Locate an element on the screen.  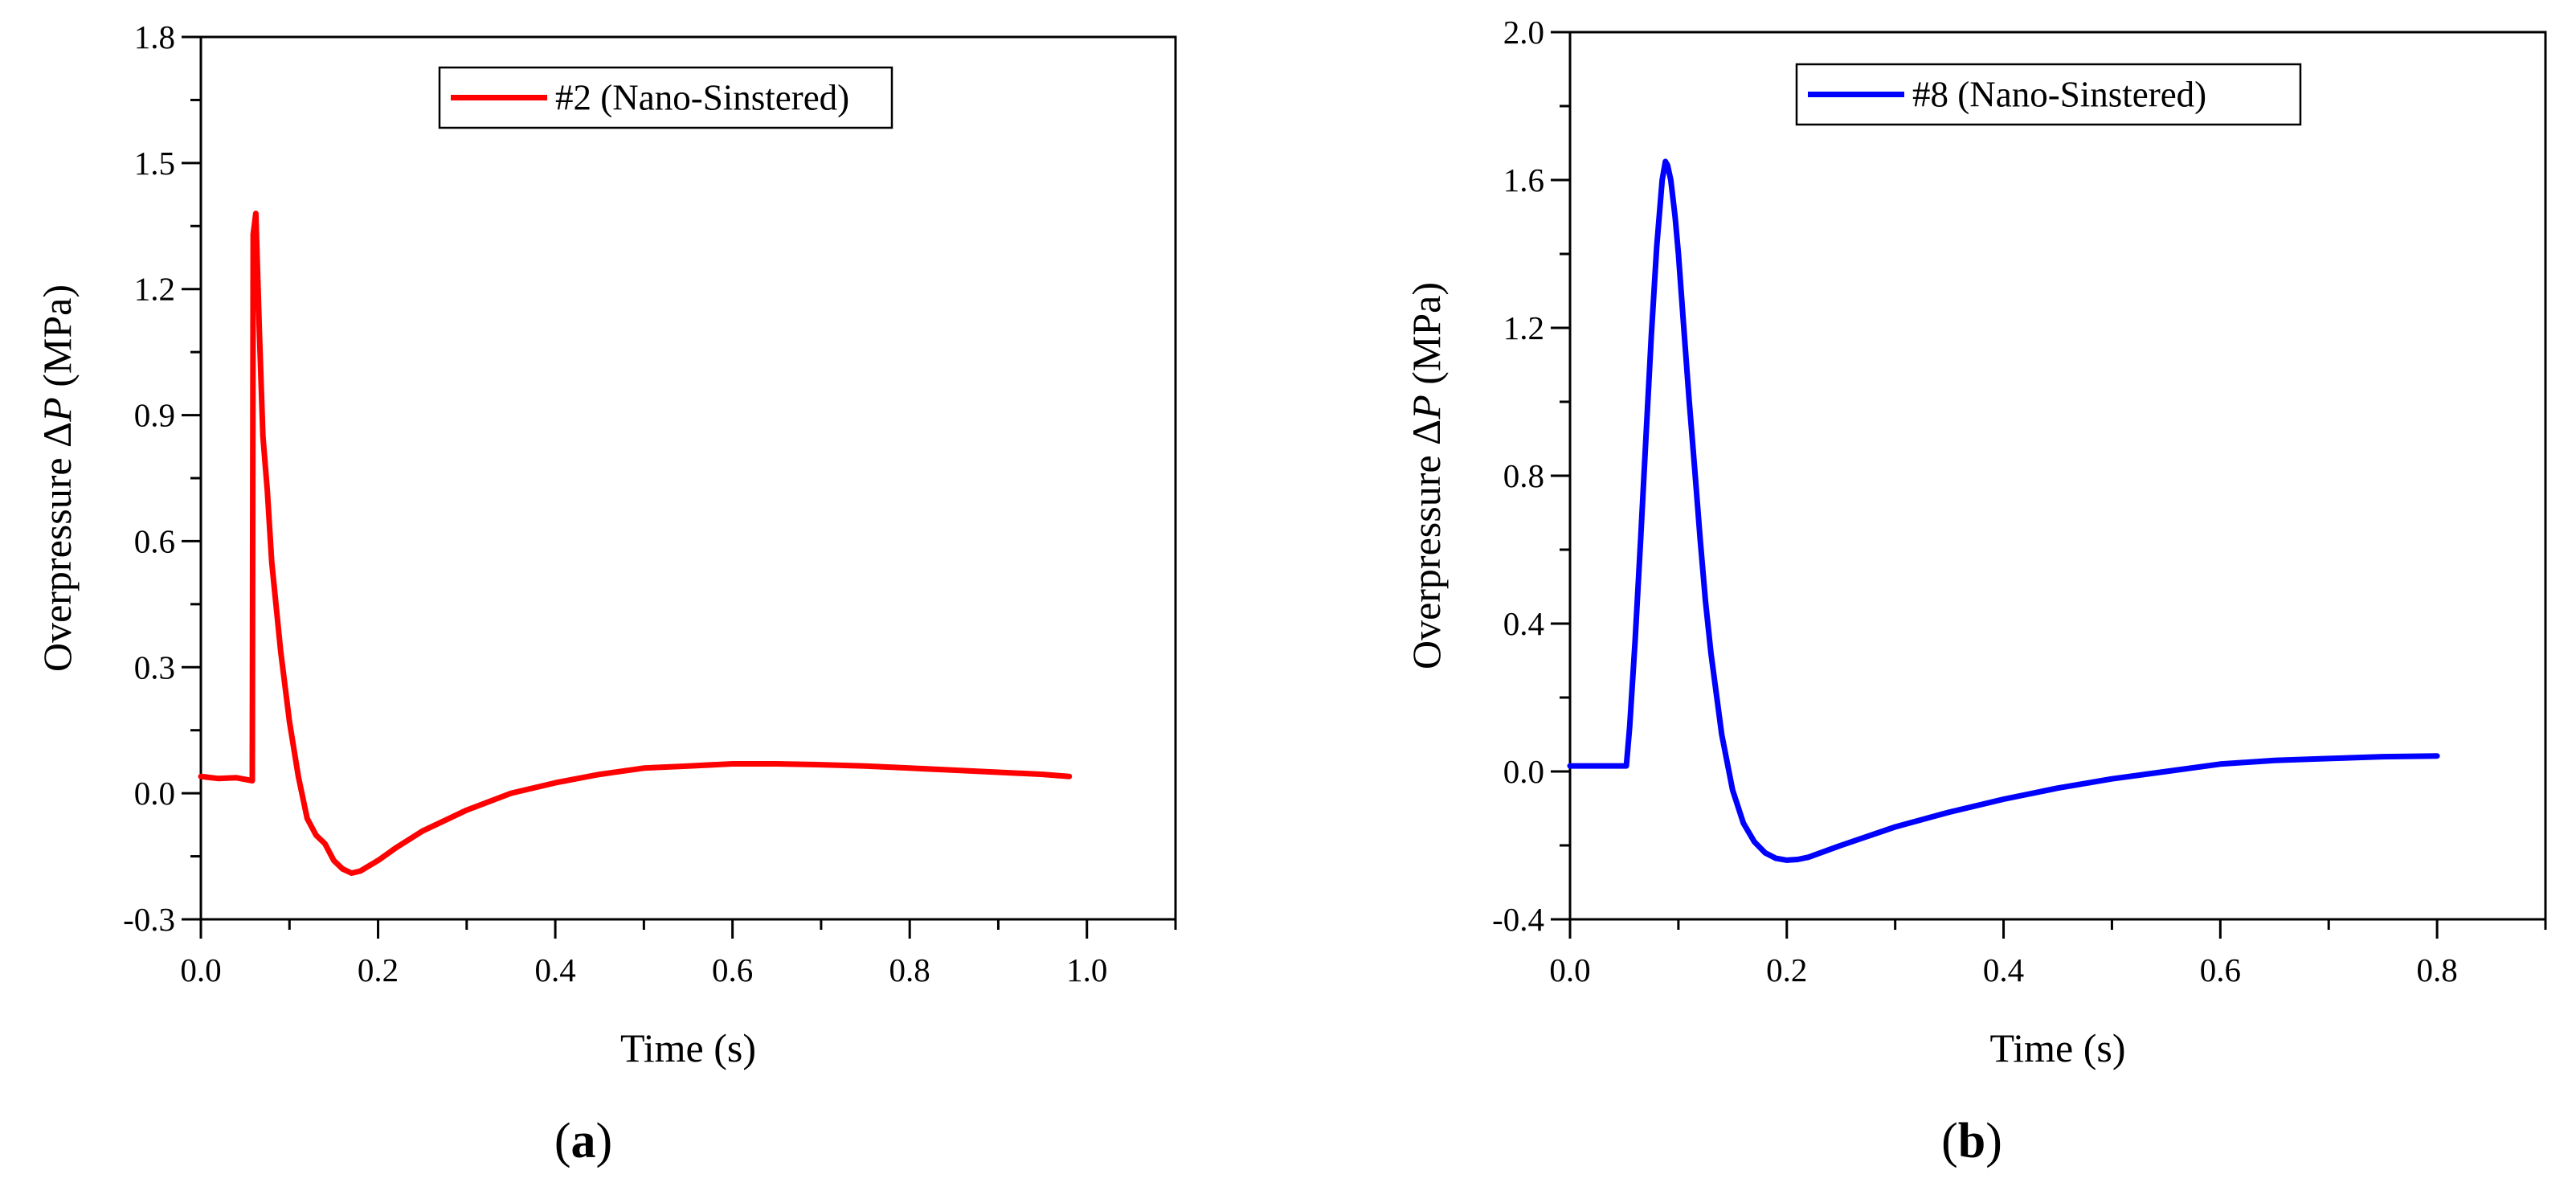
y-tick-label: 2.0 is located at coordinates (1523, 33).